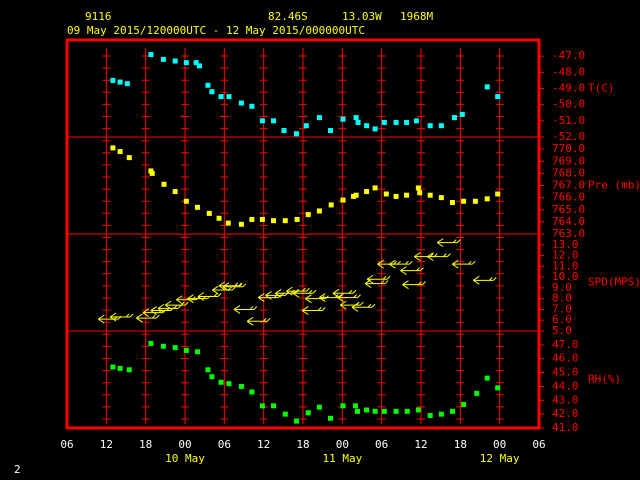 The height and width of the screenshot is (480, 640). What do you see at coordinates (565, 244) in the screenshot?
I see `y-tick-label: 13.0` at bounding box center [565, 244].